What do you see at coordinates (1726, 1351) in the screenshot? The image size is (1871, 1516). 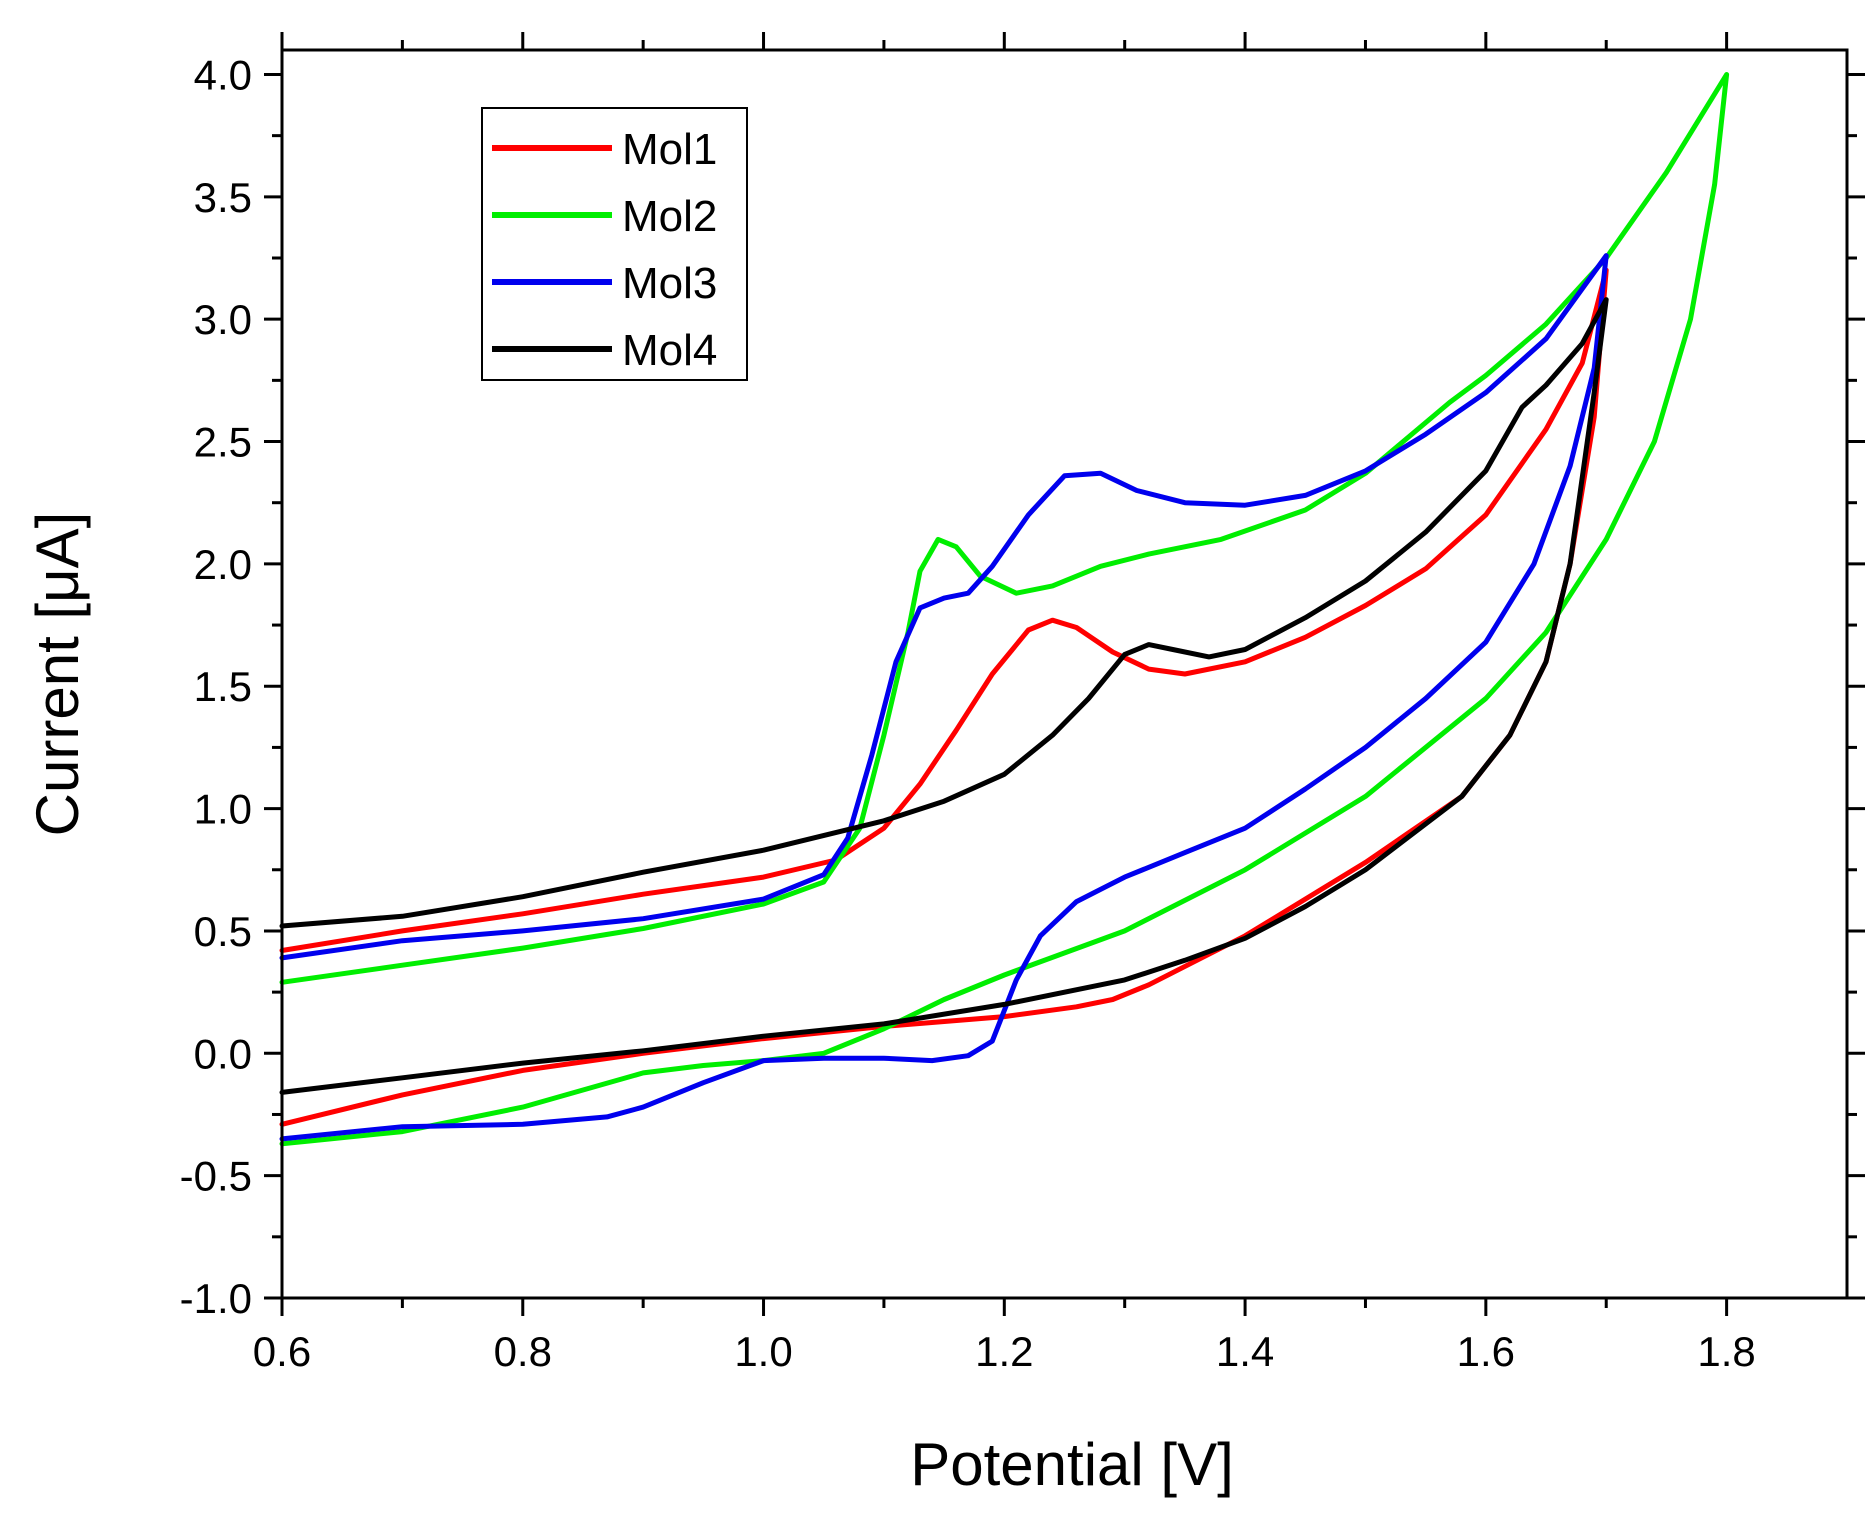 I see `x-tick-label: 1.8` at bounding box center [1726, 1351].